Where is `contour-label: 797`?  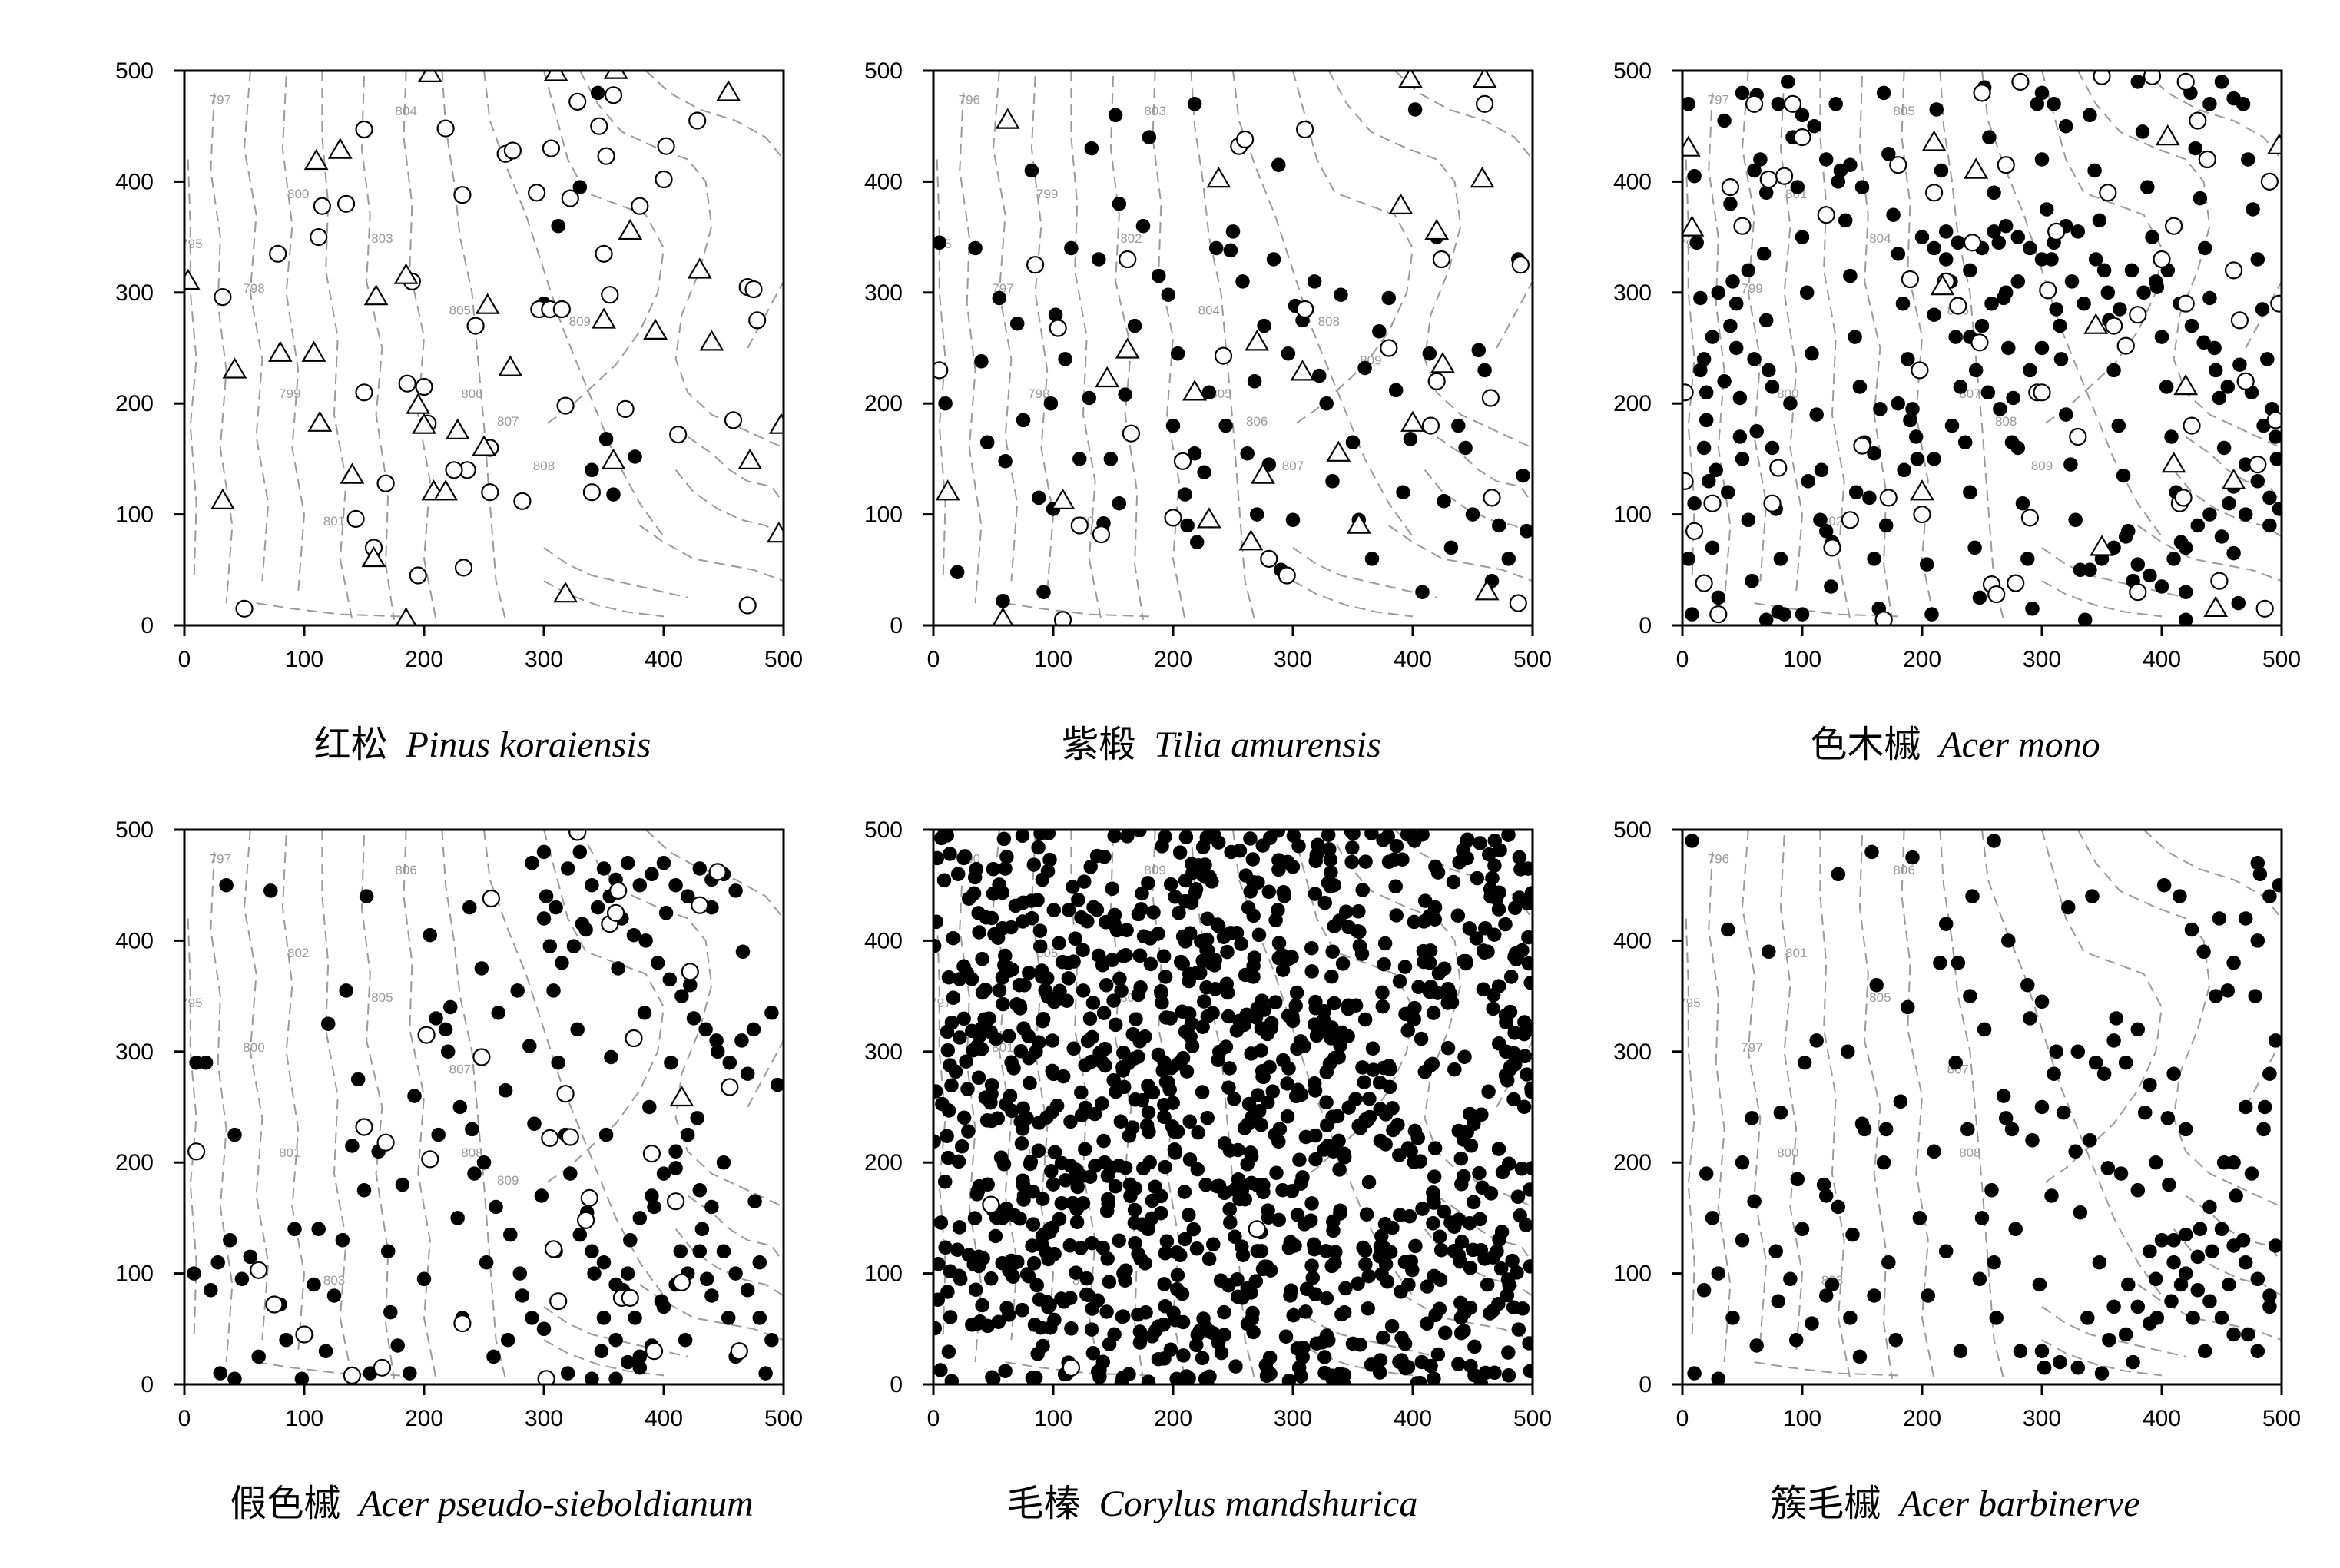 contour-label: 797 is located at coordinates (1751, 1047).